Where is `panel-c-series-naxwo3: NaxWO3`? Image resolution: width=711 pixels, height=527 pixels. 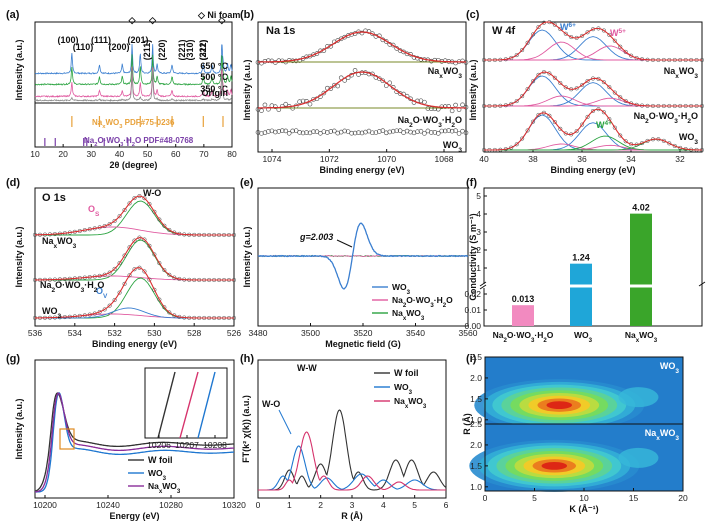
panel-c-series-naxwo3: NaxWO3 is located at coordinates (681, 73).